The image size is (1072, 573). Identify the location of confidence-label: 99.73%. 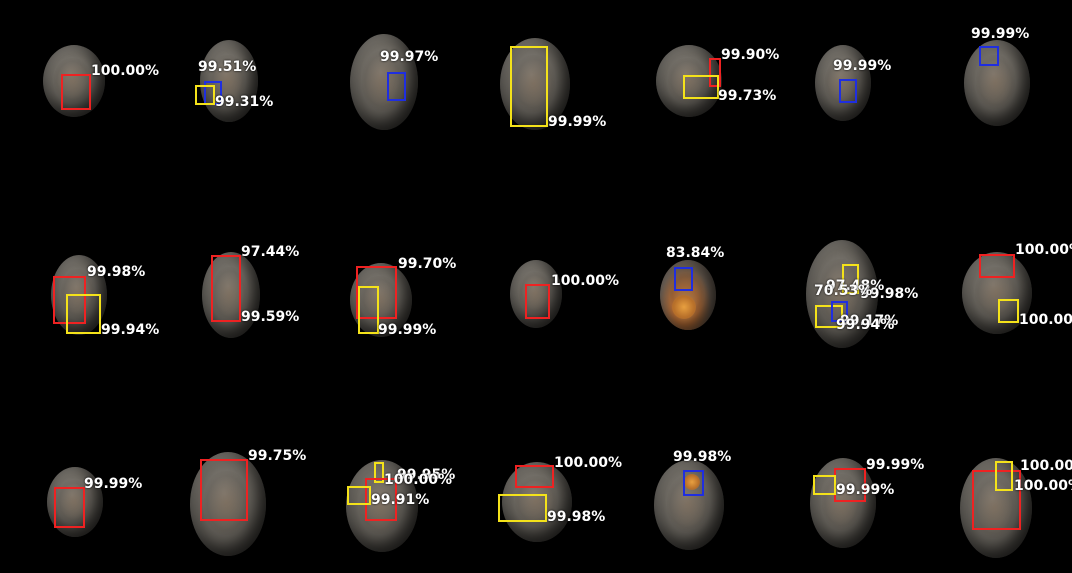
(747, 96).